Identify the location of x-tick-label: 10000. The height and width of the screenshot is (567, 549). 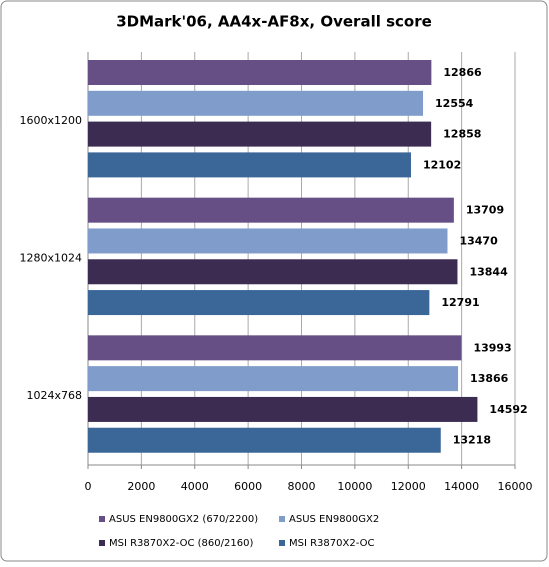
(354, 486).